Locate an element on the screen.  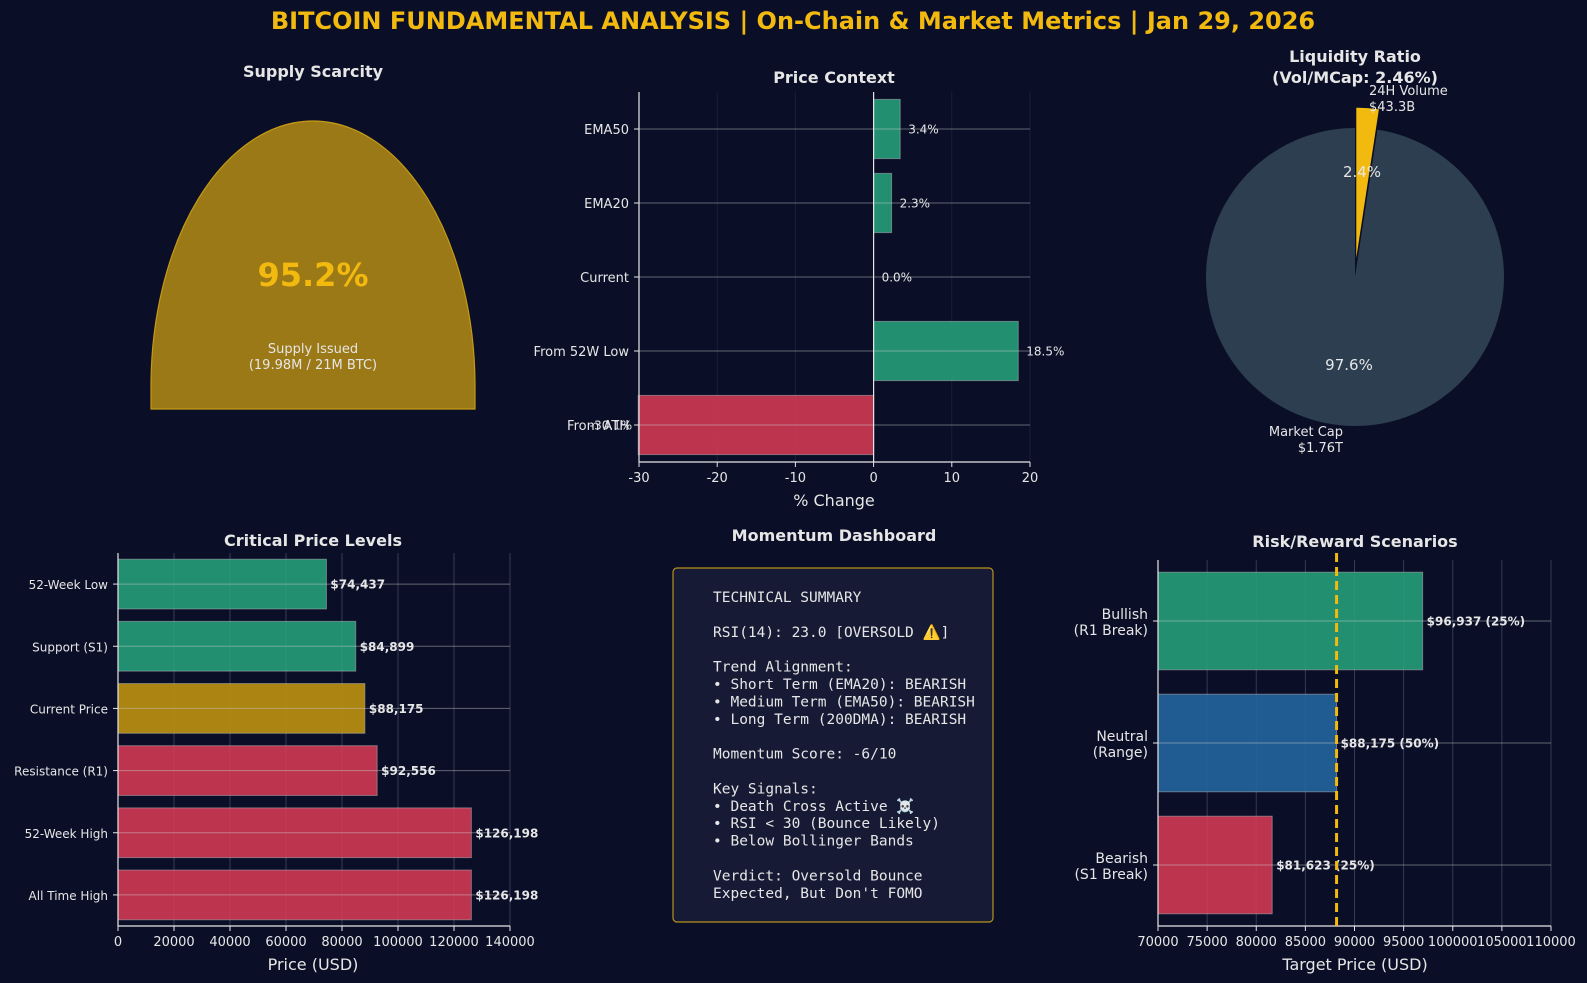
pie-cap-label-line2: $1.76T is located at coordinates (1320, 448).